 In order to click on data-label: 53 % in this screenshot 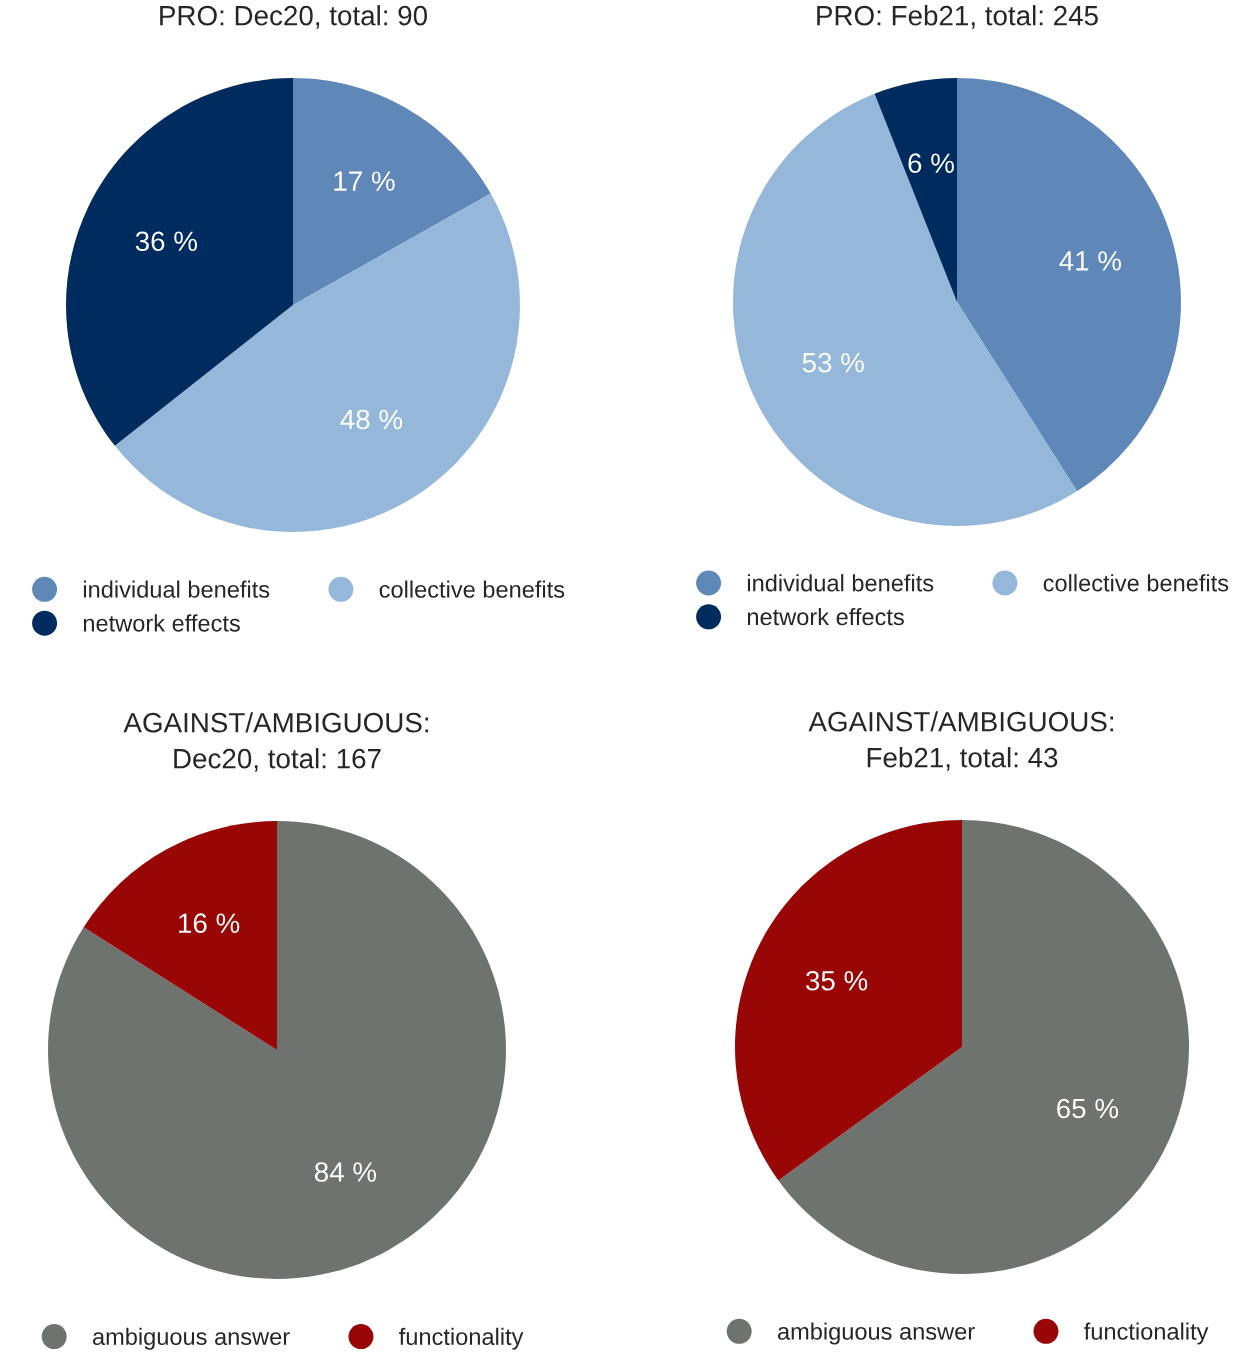, I will do `click(833, 362)`.